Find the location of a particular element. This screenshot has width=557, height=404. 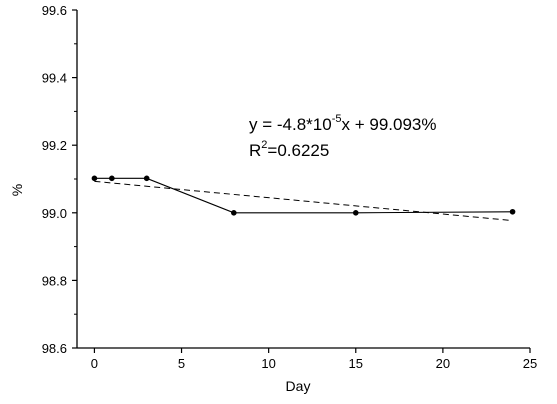

x-tick-label: 25 is located at coordinates (530, 363).